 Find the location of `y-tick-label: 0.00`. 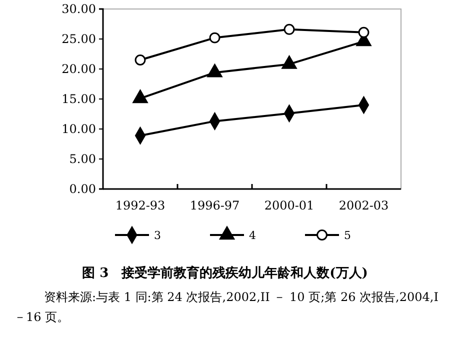

y-tick-label: 0.00 is located at coordinates (82, 189).